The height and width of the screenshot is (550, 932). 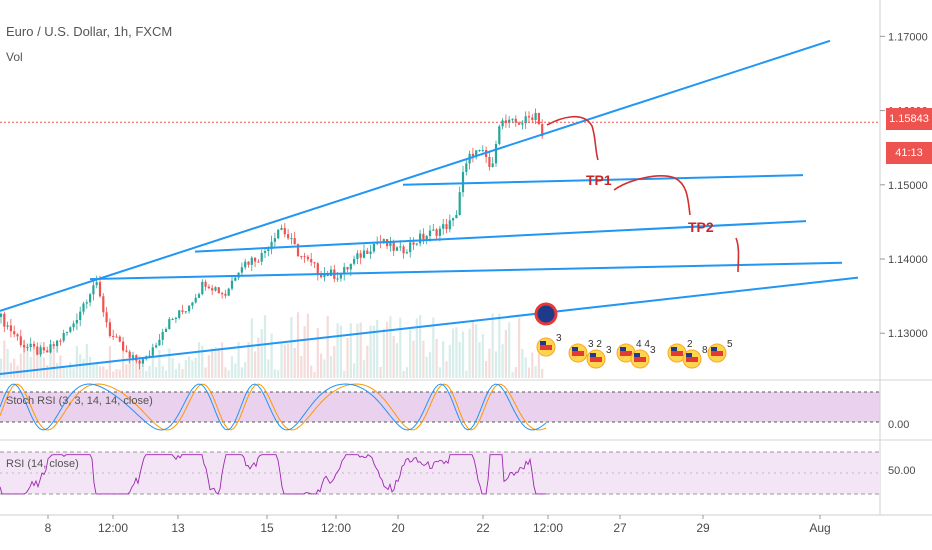 I want to click on economic-event-badge: 3 2, so click(x=585, y=351).